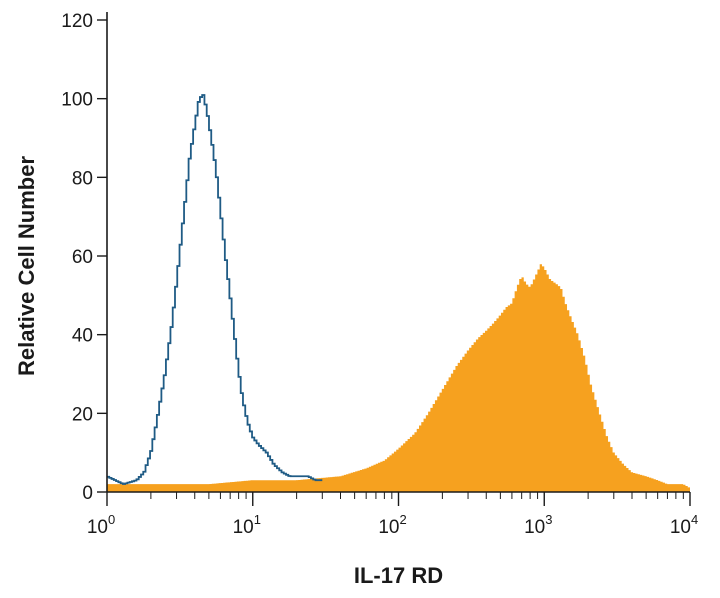 This screenshot has width=720, height=598. What do you see at coordinates (684, 525) in the screenshot?
I see `x-tick-label: 10⁴` at bounding box center [684, 525].